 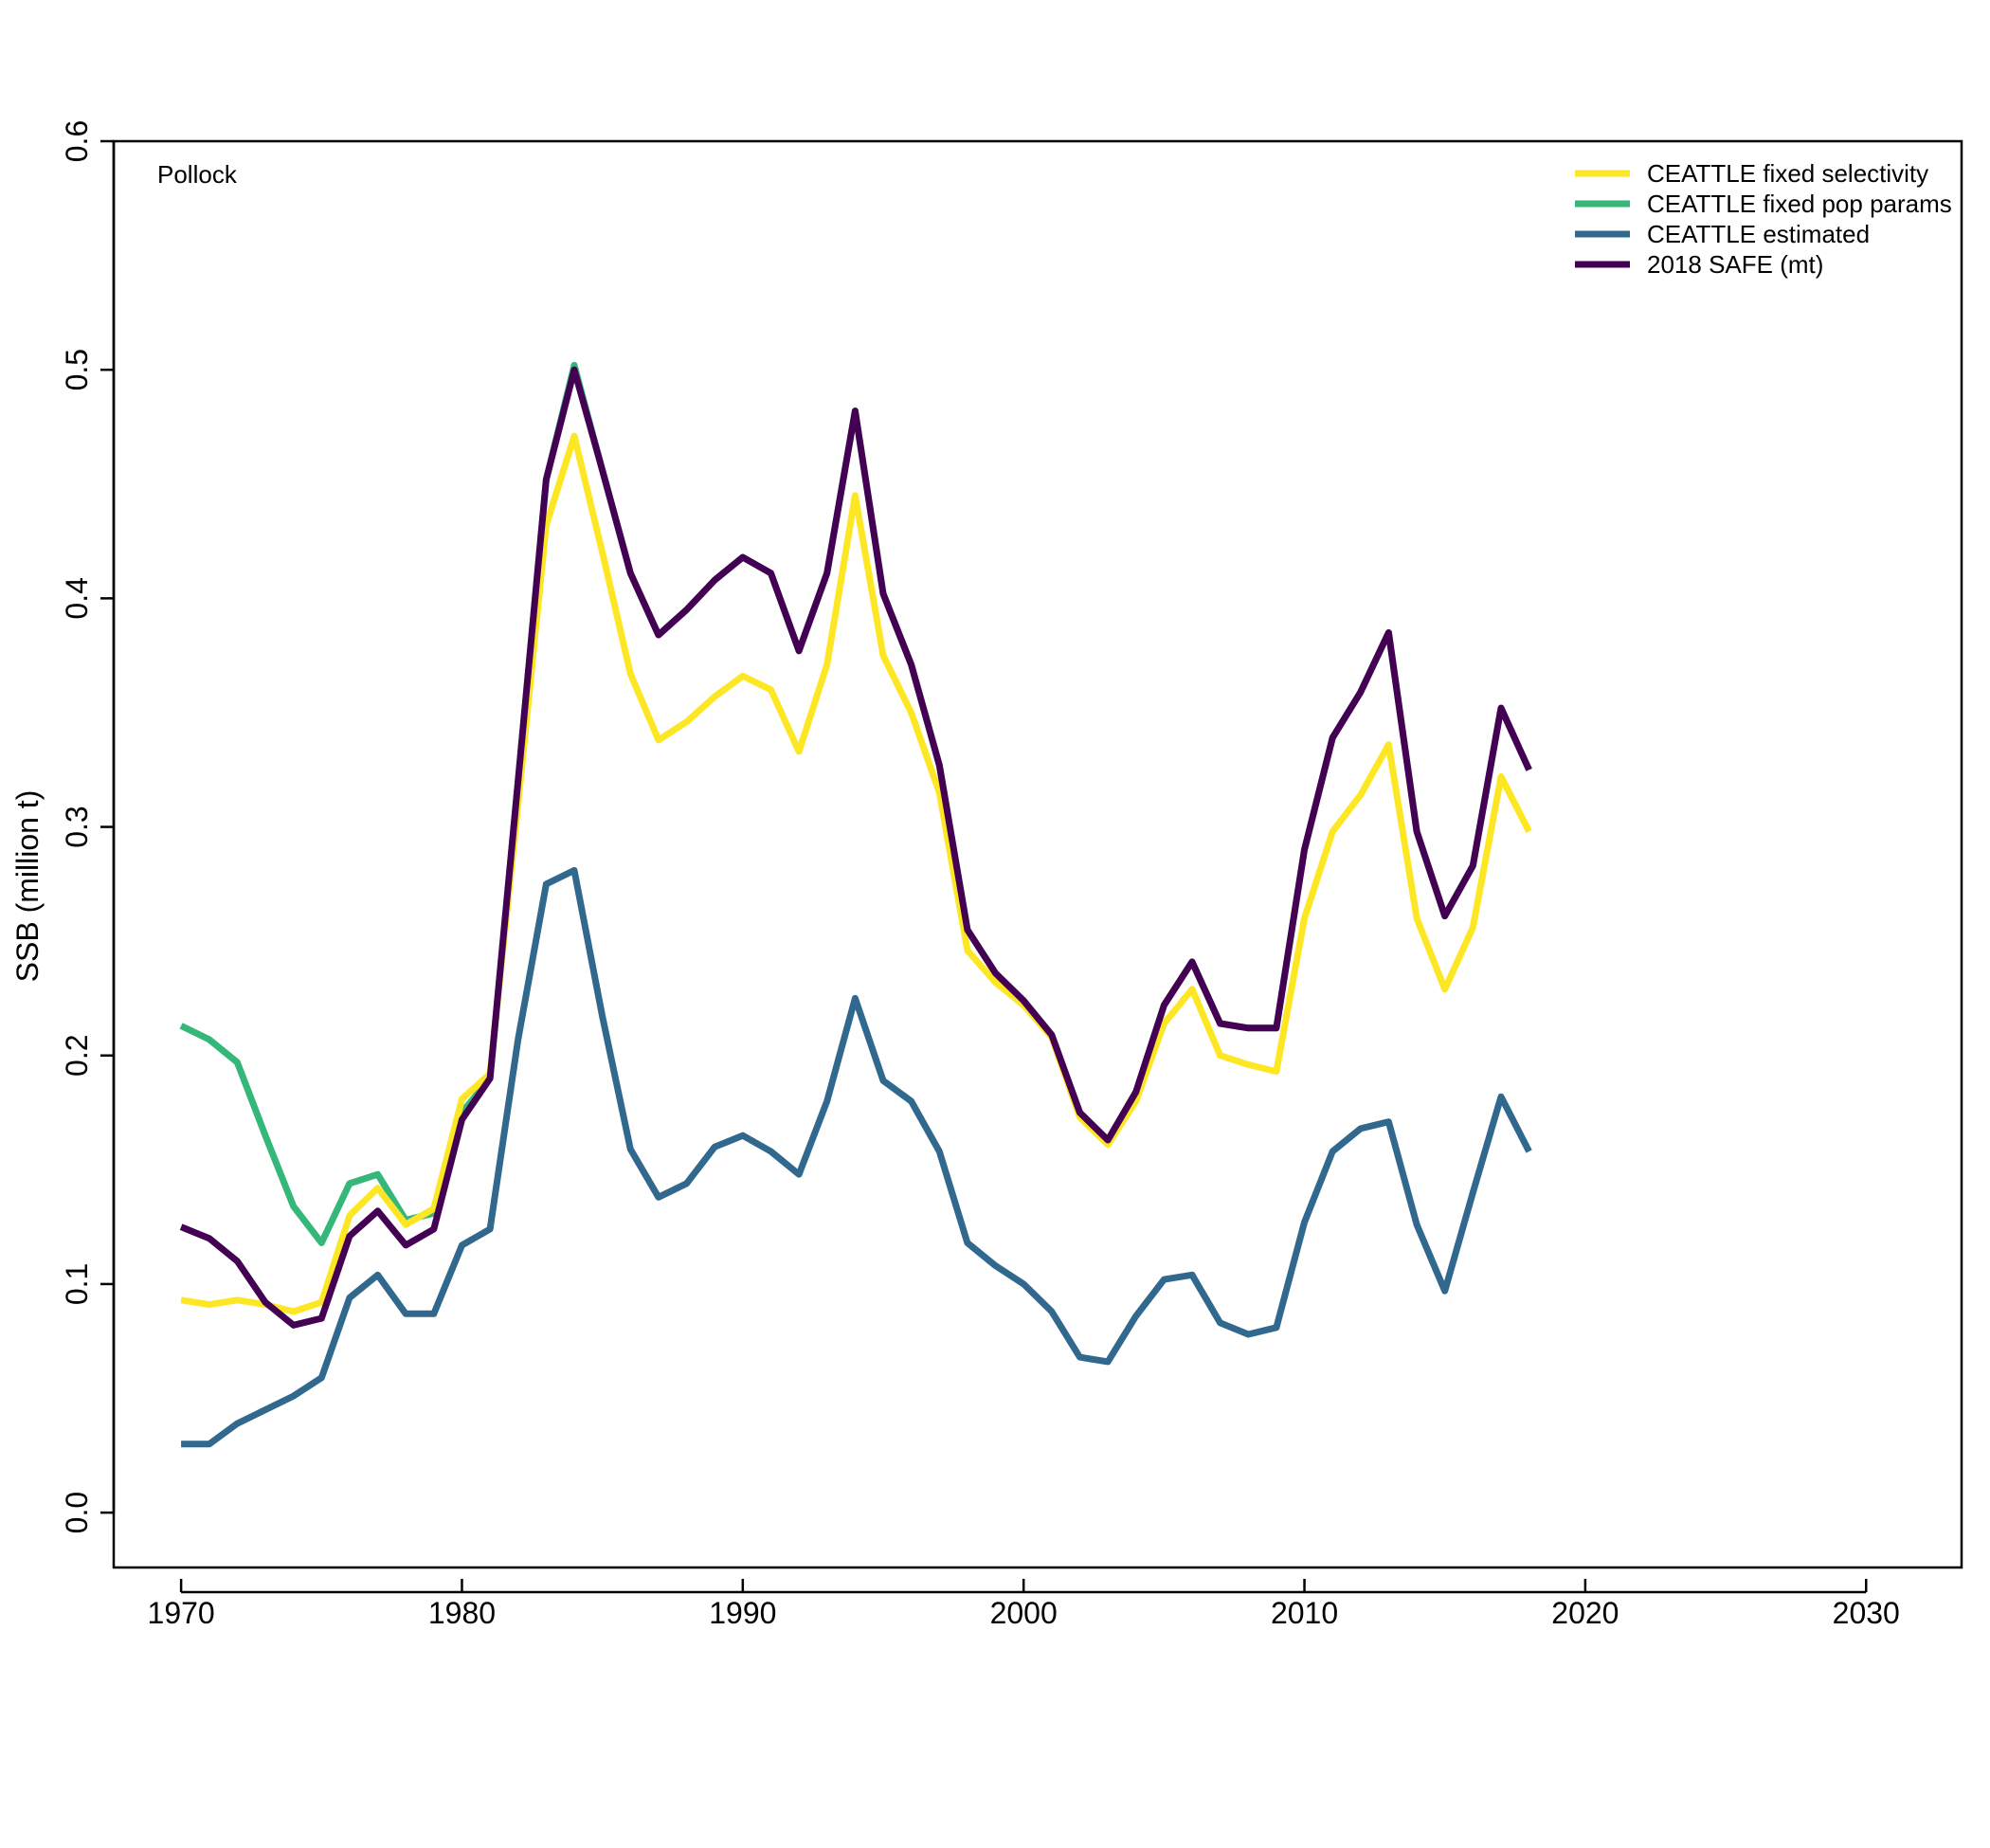 I want to click on x-tick-label: 1970, so click(x=181, y=1613).